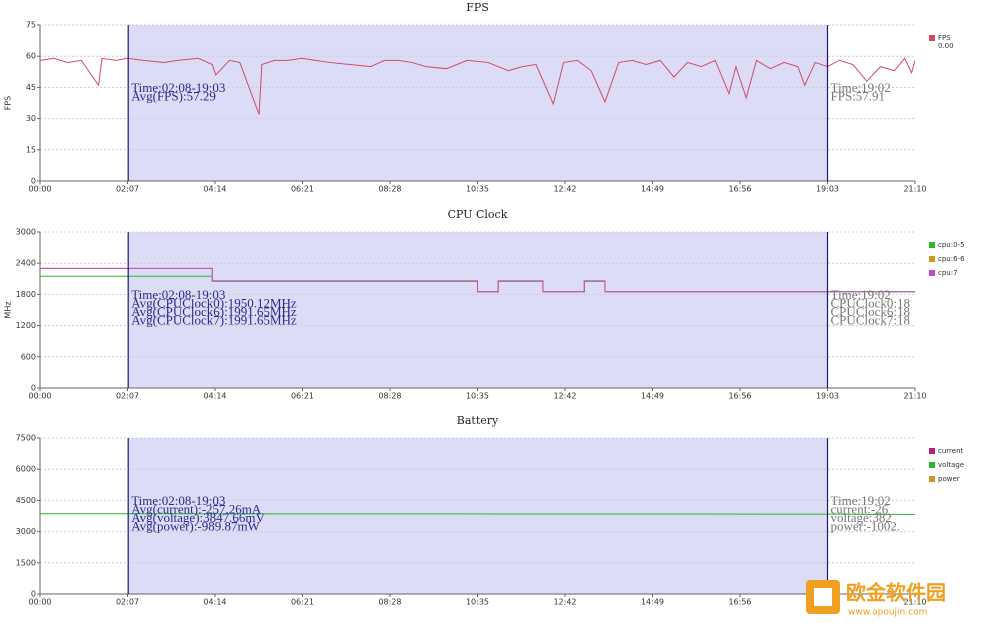 This screenshot has height=623, width=1000. Describe the element at coordinates (951, 259) in the screenshot. I see `legend-label: cpu:6-6` at that location.